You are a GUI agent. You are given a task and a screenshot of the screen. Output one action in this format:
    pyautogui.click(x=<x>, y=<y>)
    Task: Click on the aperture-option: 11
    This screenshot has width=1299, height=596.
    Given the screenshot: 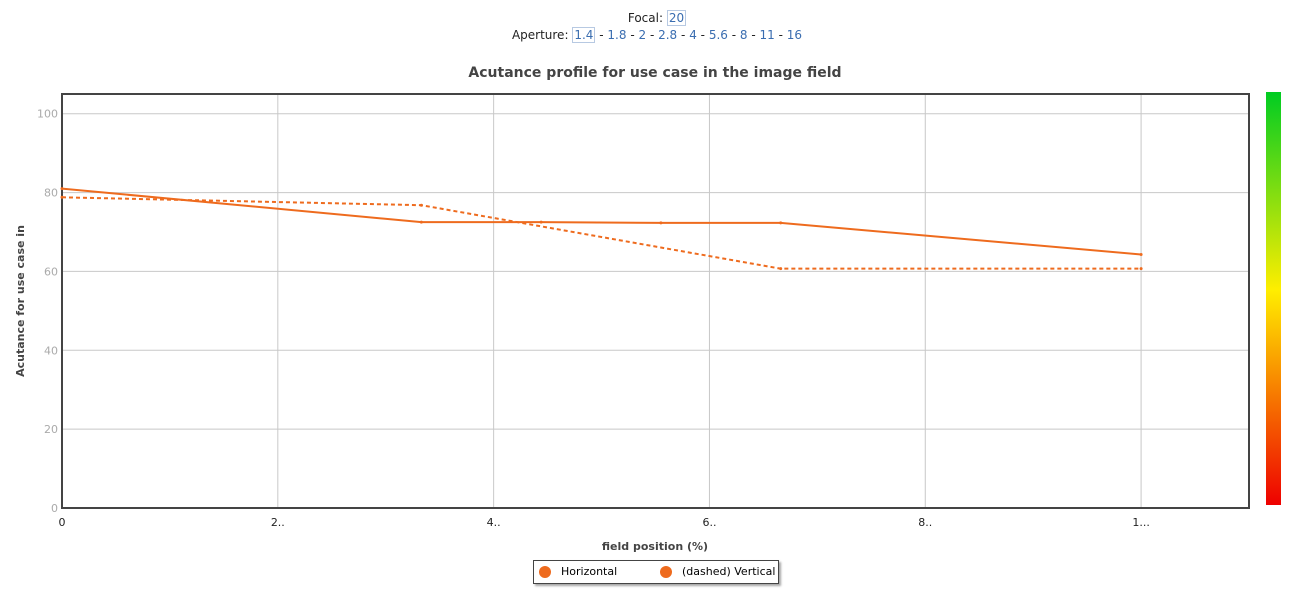 What is the action you would take?
    pyautogui.click(x=767, y=35)
    